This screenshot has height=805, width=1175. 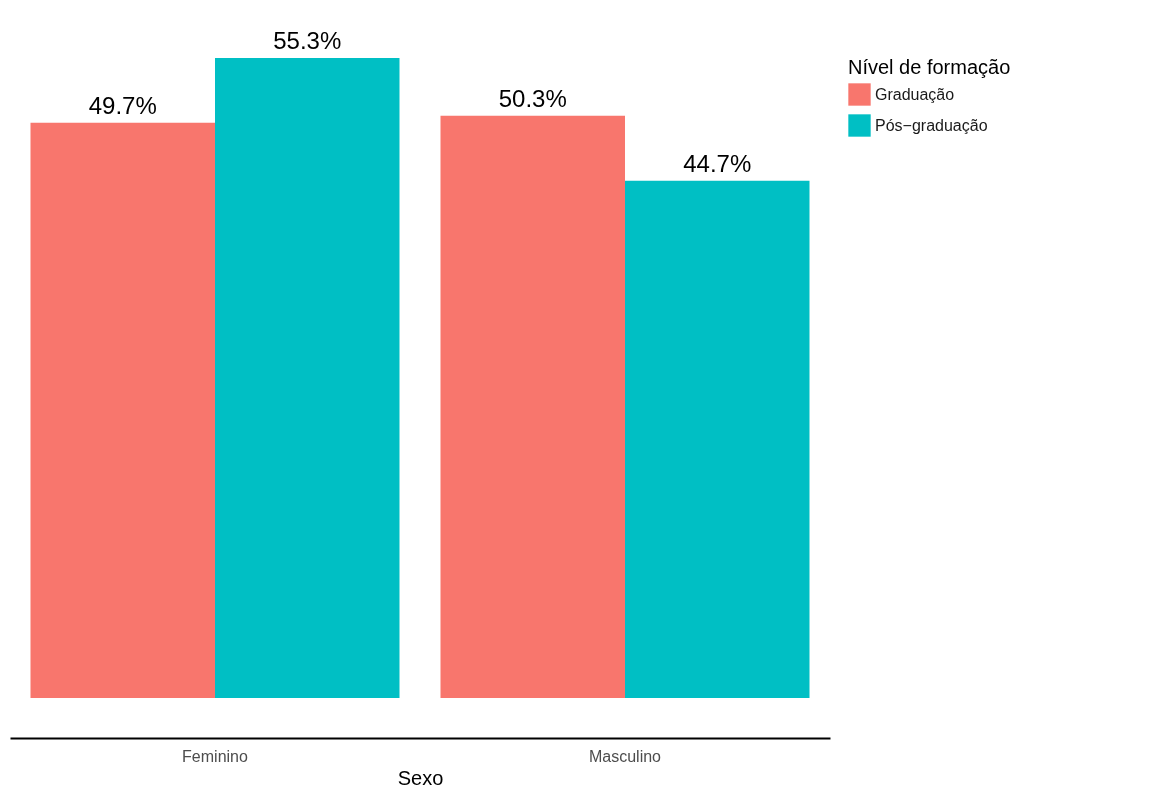 What do you see at coordinates (215, 756) in the screenshot?
I see `x-tick-label: Feminino` at bounding box center [215, 756].